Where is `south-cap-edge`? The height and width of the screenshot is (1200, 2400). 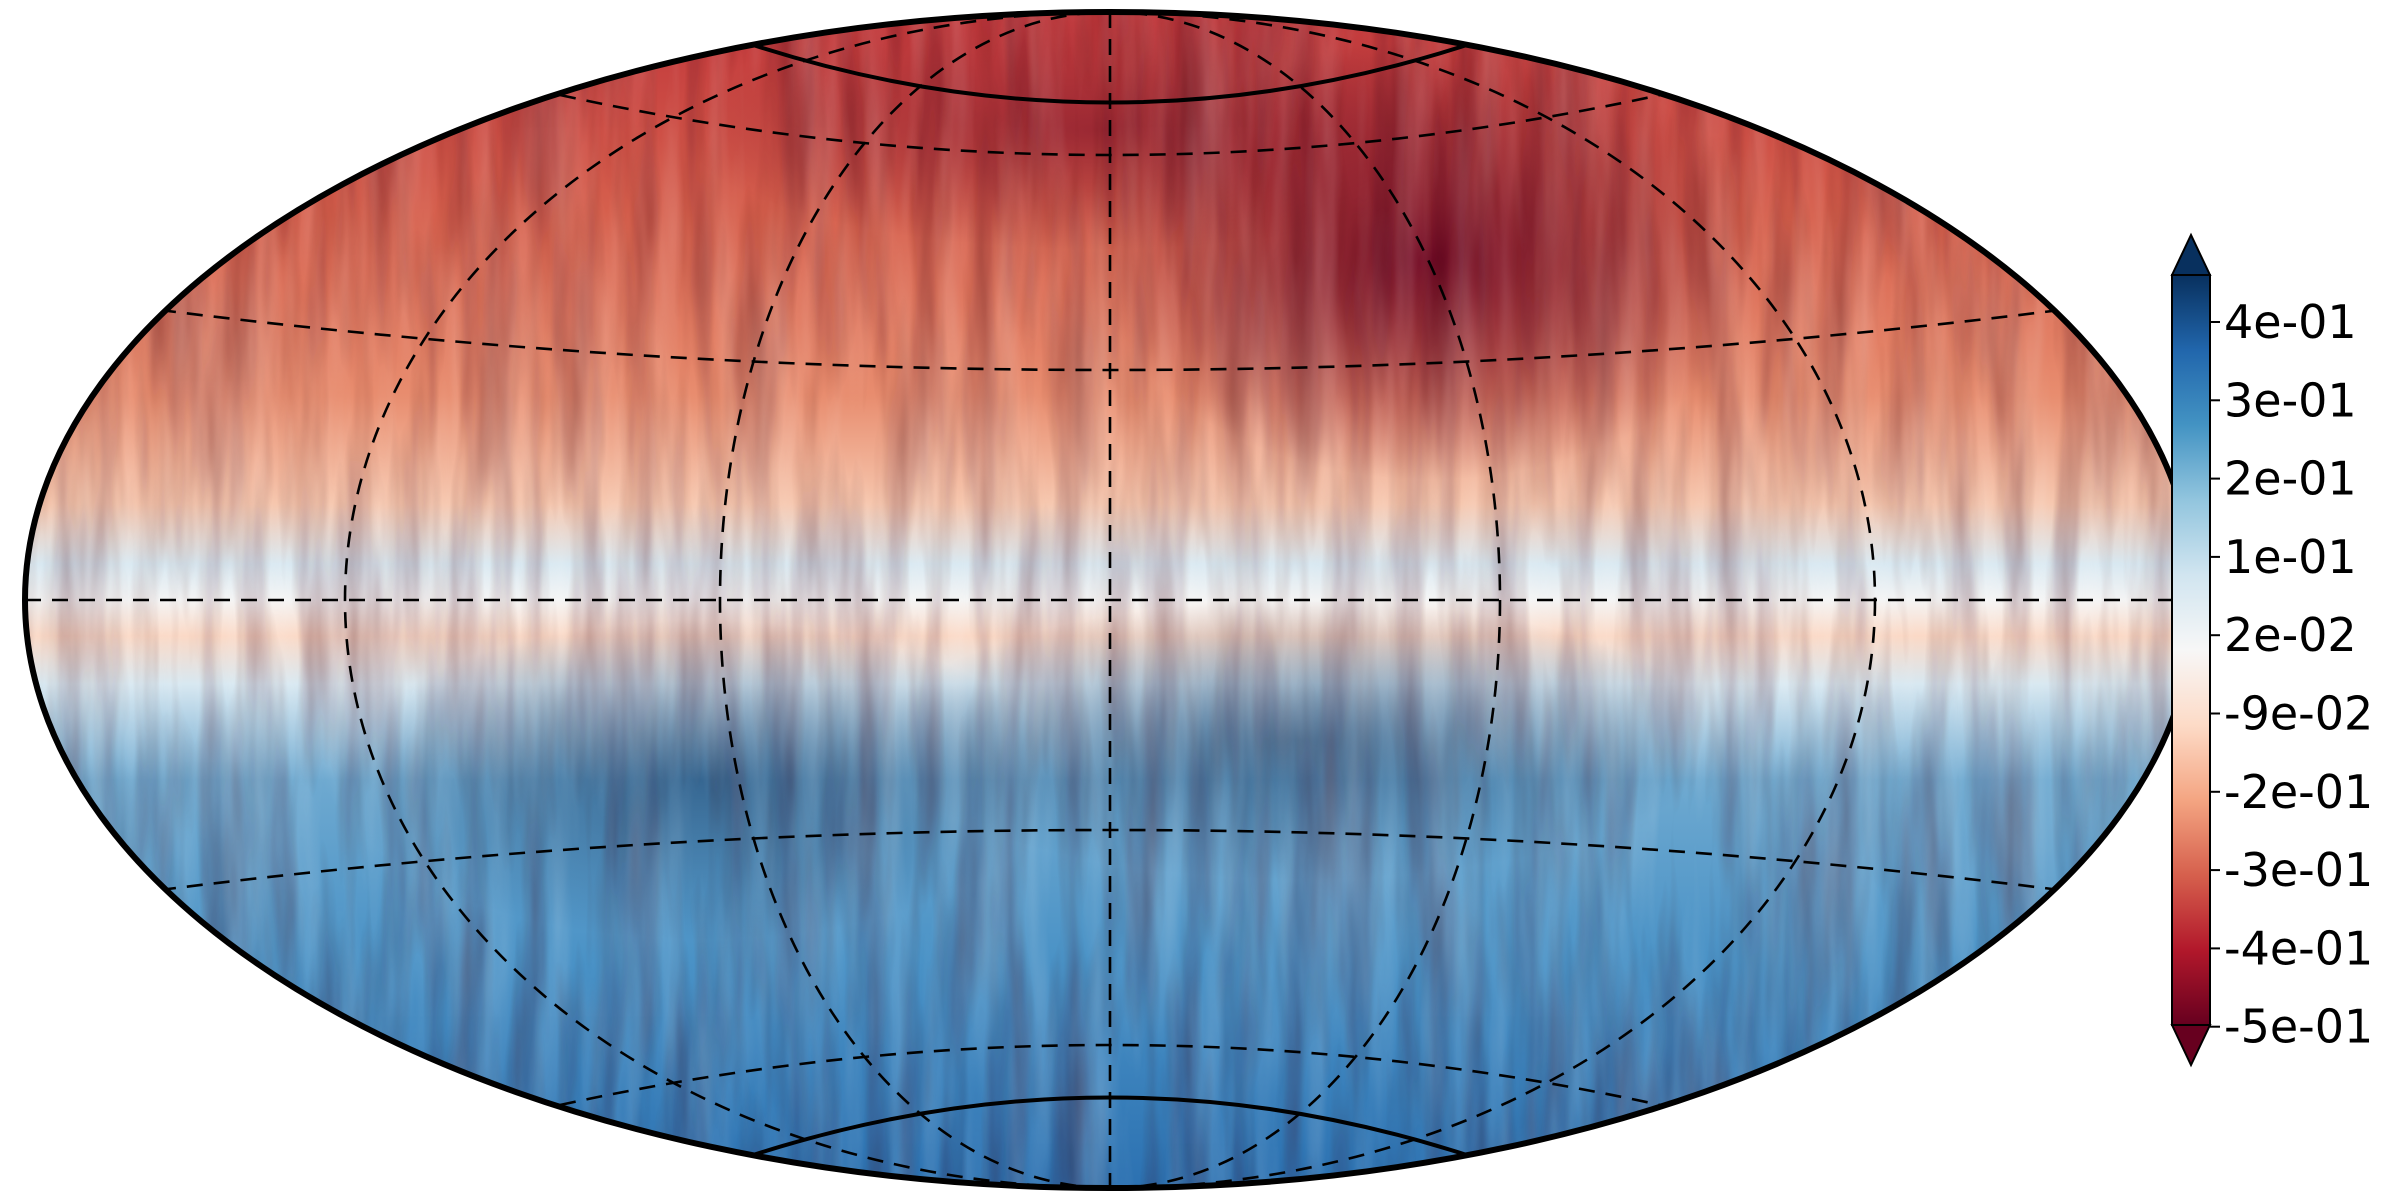 south-cap-edge is located at coordinates (1110, 1128).